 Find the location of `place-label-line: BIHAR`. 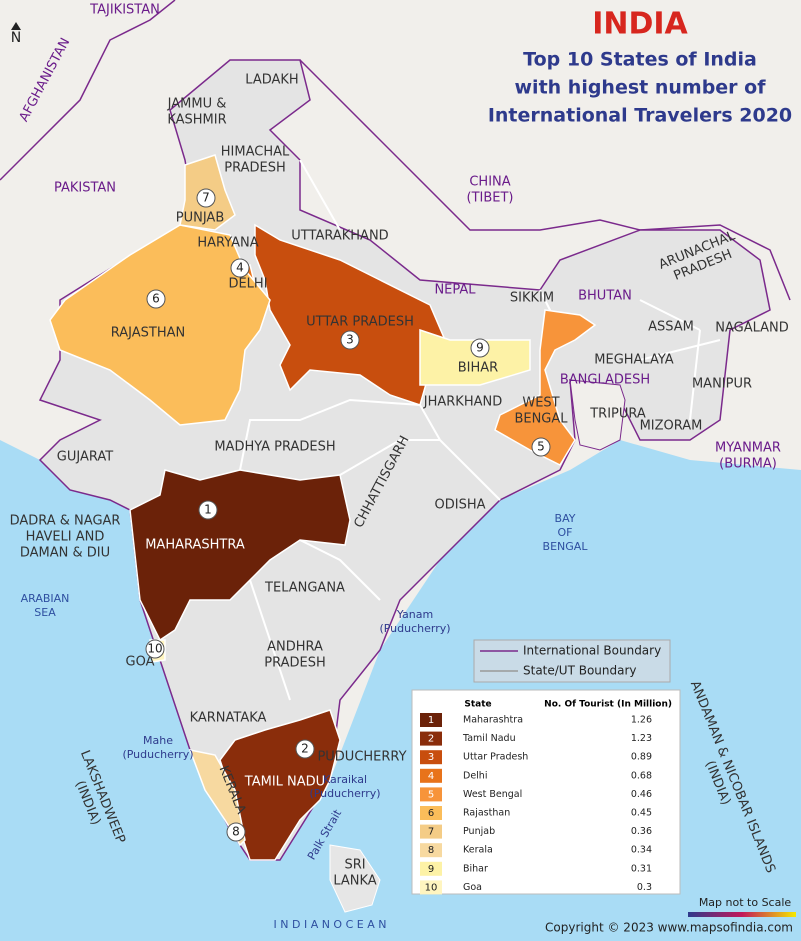

place-label-line: BIHAR is located at coordinates (478, 368).